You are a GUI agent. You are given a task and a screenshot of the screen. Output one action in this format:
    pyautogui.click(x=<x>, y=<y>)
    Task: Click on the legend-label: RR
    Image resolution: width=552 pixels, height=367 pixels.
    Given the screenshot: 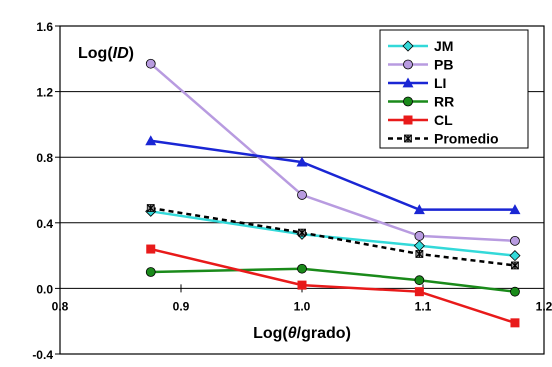 What is the action you would take?
    pyautogui.click(x=444, y=102)
    